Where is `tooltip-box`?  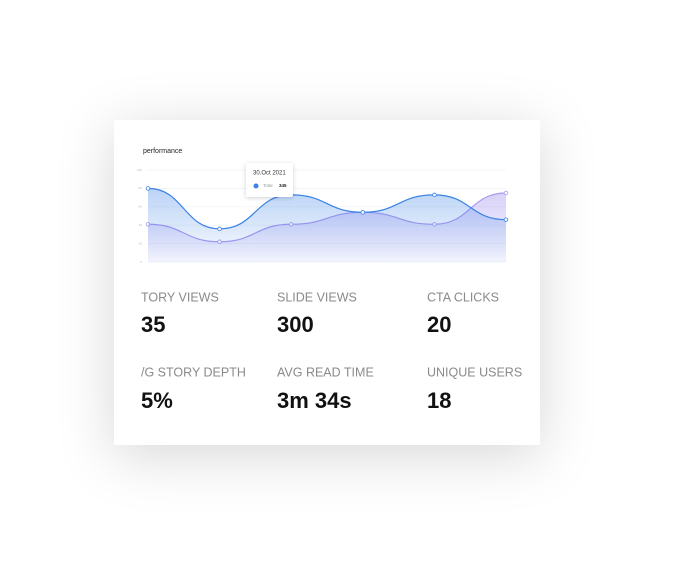
tooltip-box is located at coordinates (269, 180).